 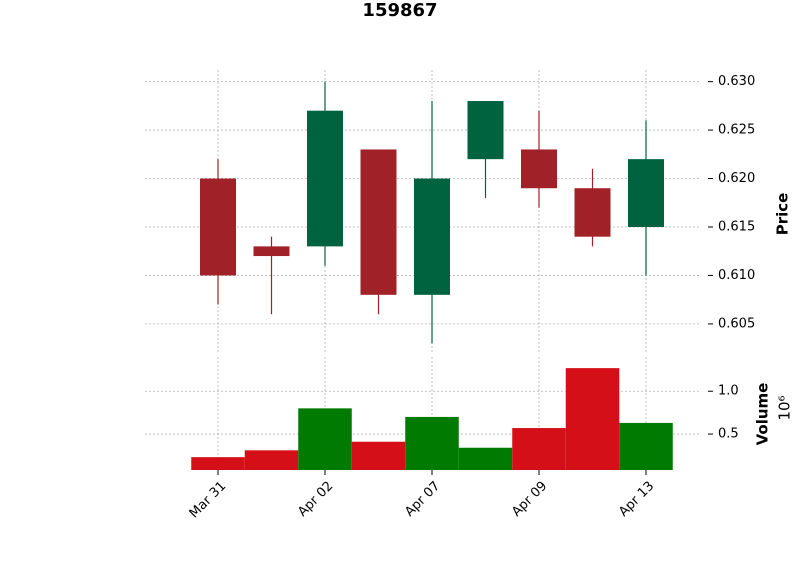 What do you see at coordinates (763, 414) in the screenshot?
I see `volume-axis-label: Volume` at bounding box center [763, 414].